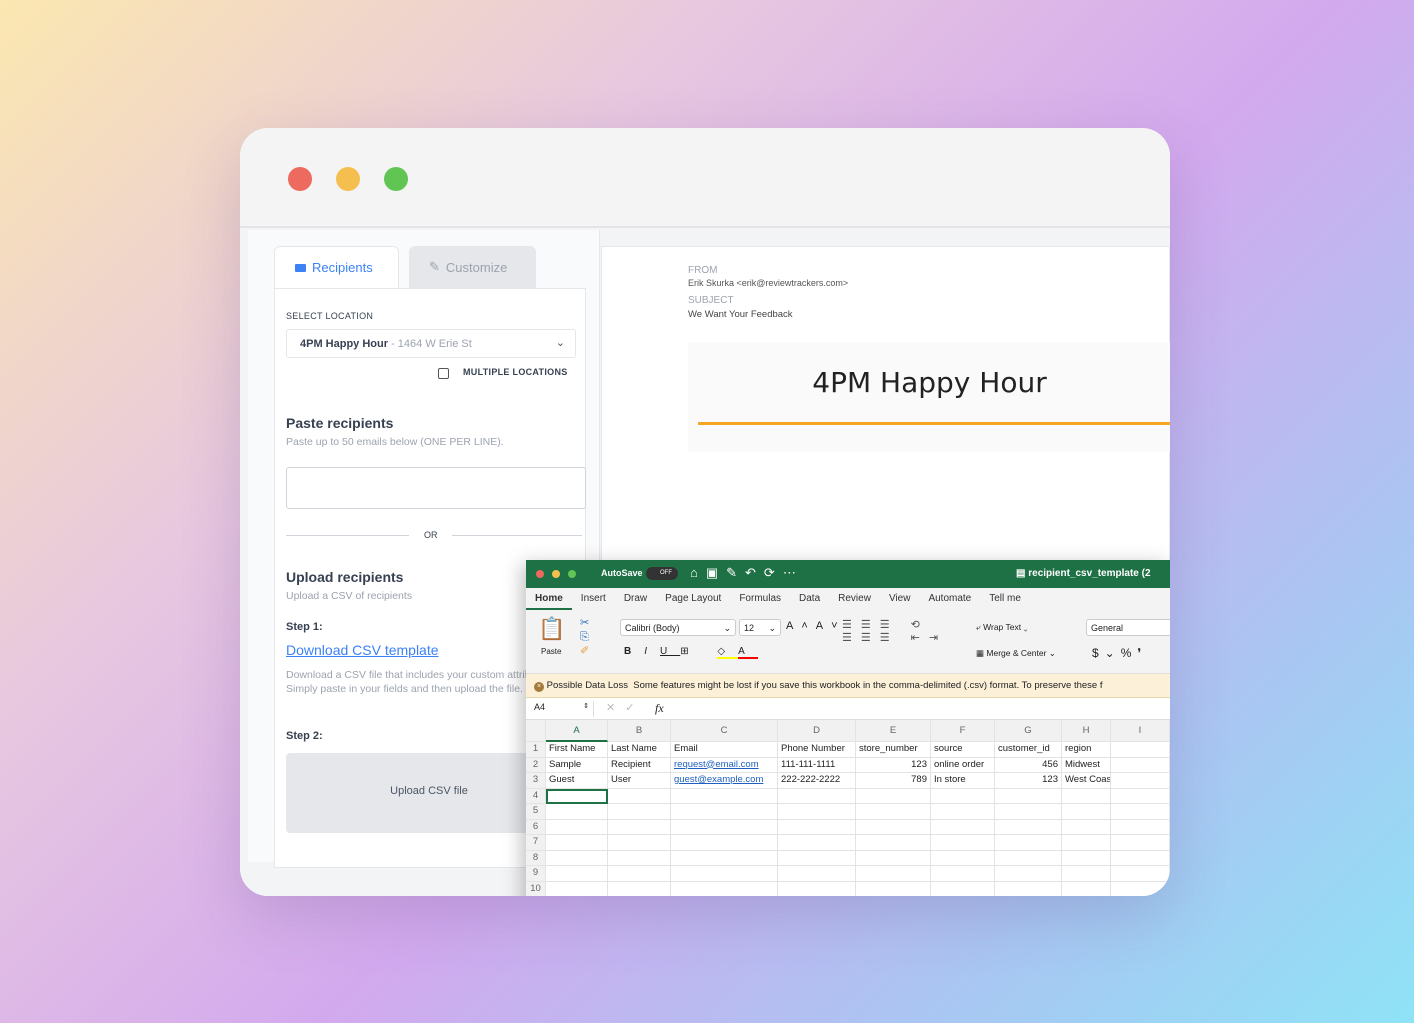  What do you see at coordinates (1140, 750) in the screenshot?
I see `cell-I1` at bounding box center [1140, 750].